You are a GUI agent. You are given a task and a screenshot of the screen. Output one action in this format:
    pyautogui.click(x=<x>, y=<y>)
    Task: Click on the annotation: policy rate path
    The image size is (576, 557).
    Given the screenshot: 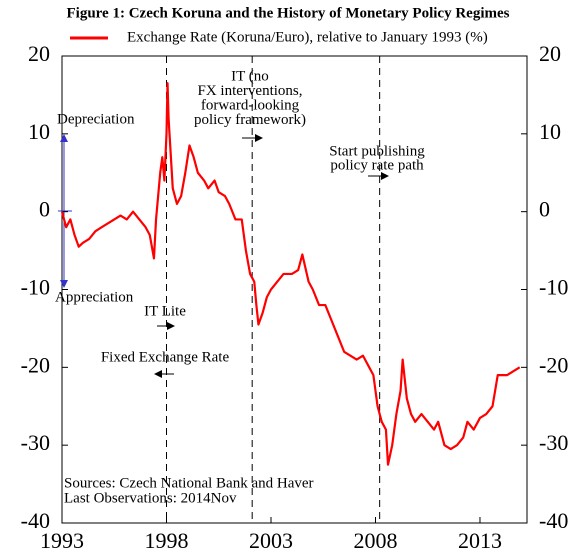 What is the action you would take?
    pyautogui.click(x=377, y=165)
    